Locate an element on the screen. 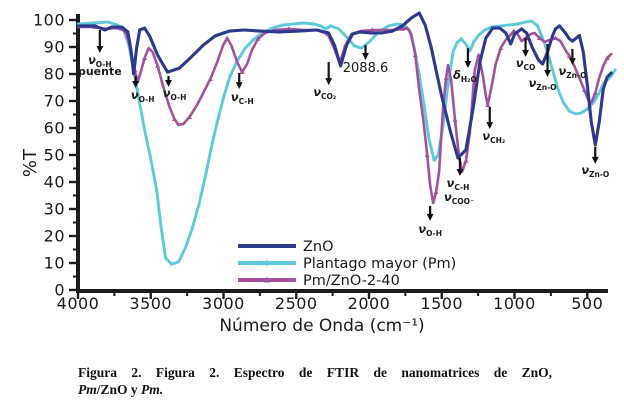  annotation-band-label-line2: puente is located at coordinates (100, 71).